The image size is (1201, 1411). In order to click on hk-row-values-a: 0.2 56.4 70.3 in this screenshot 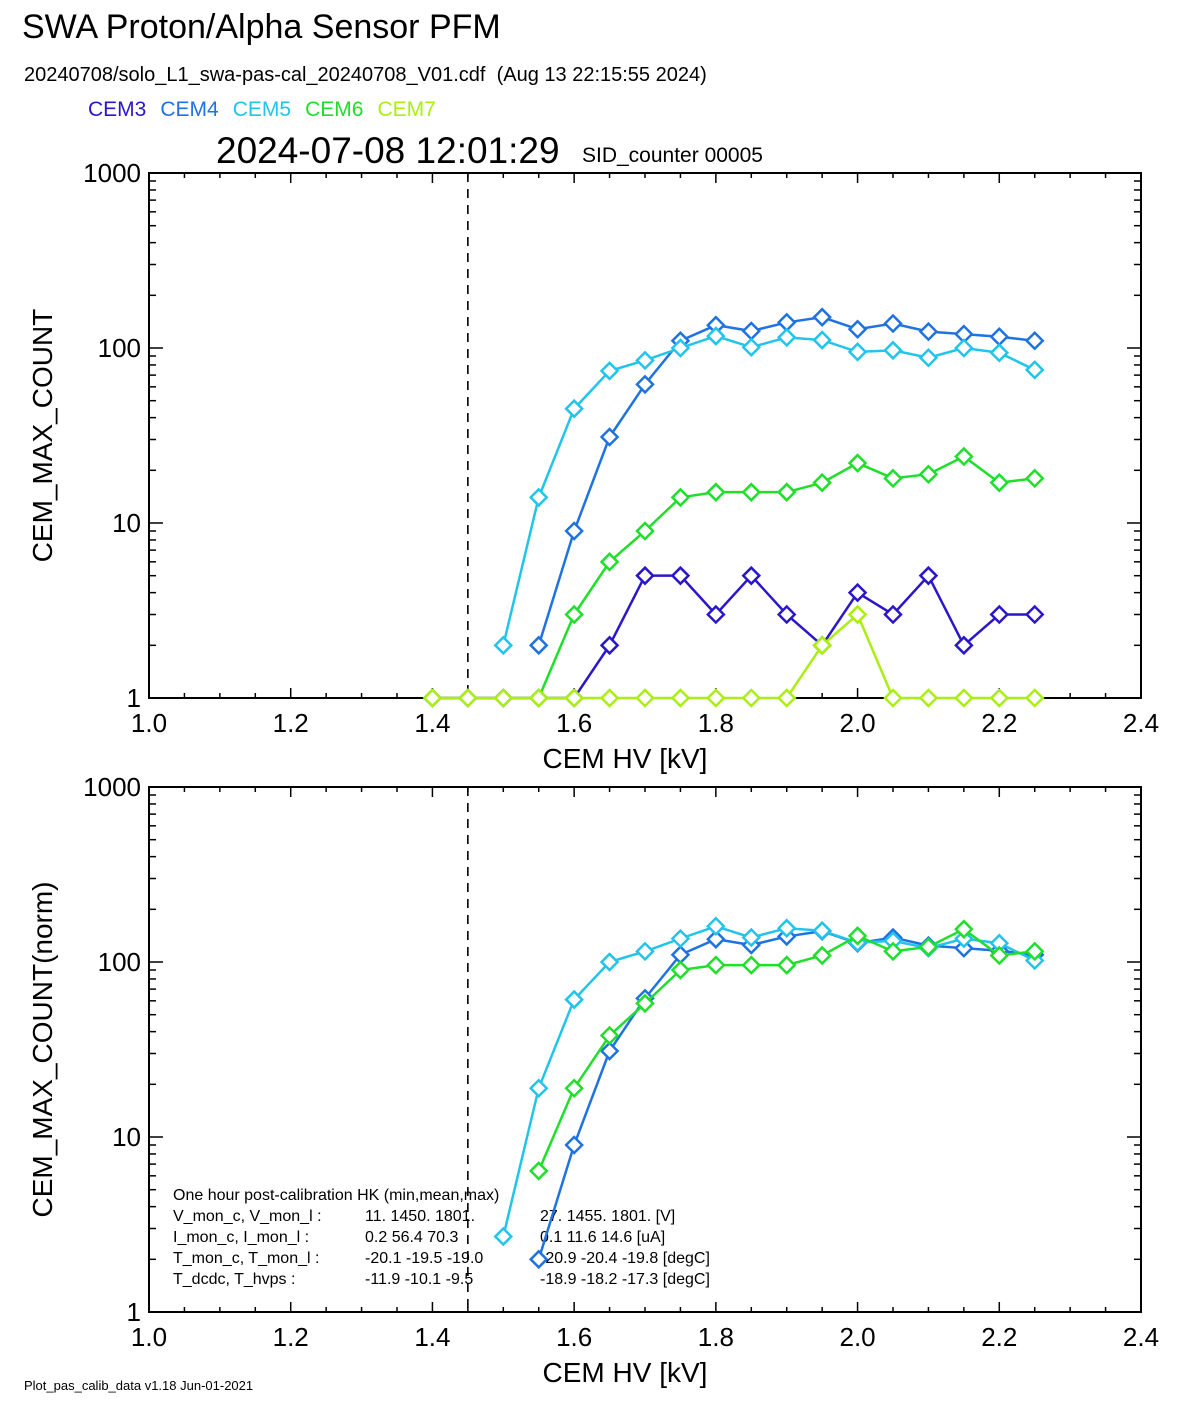, I will do `click(412, 1237)`.